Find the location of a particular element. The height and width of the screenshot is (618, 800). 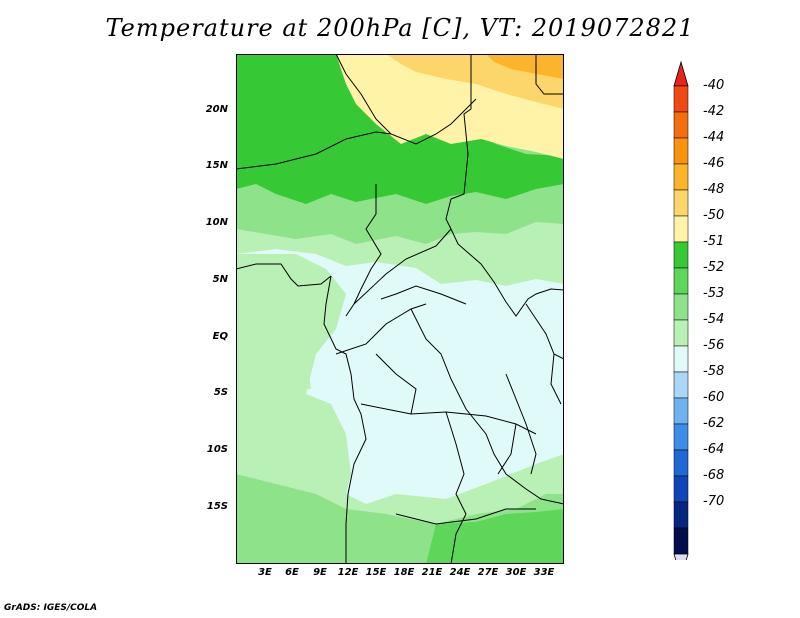

colorbar-tick-label: -62 is located at coordinates (714, 423).